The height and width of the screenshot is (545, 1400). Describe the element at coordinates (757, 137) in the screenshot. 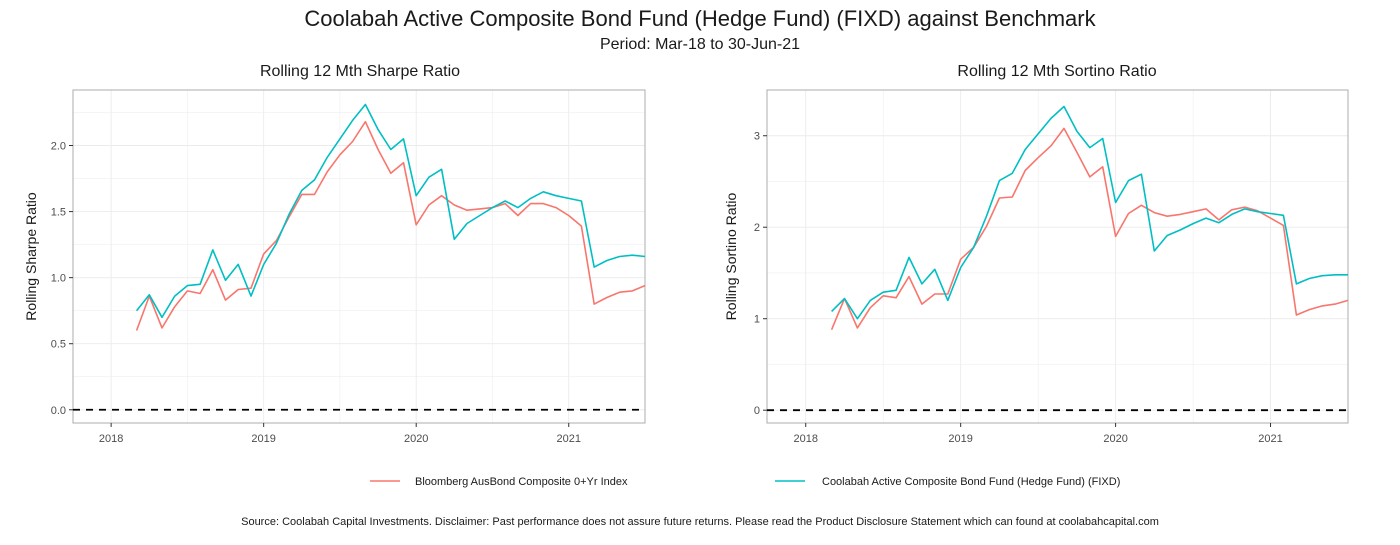

I see `y-tick-label: 3` at that location.